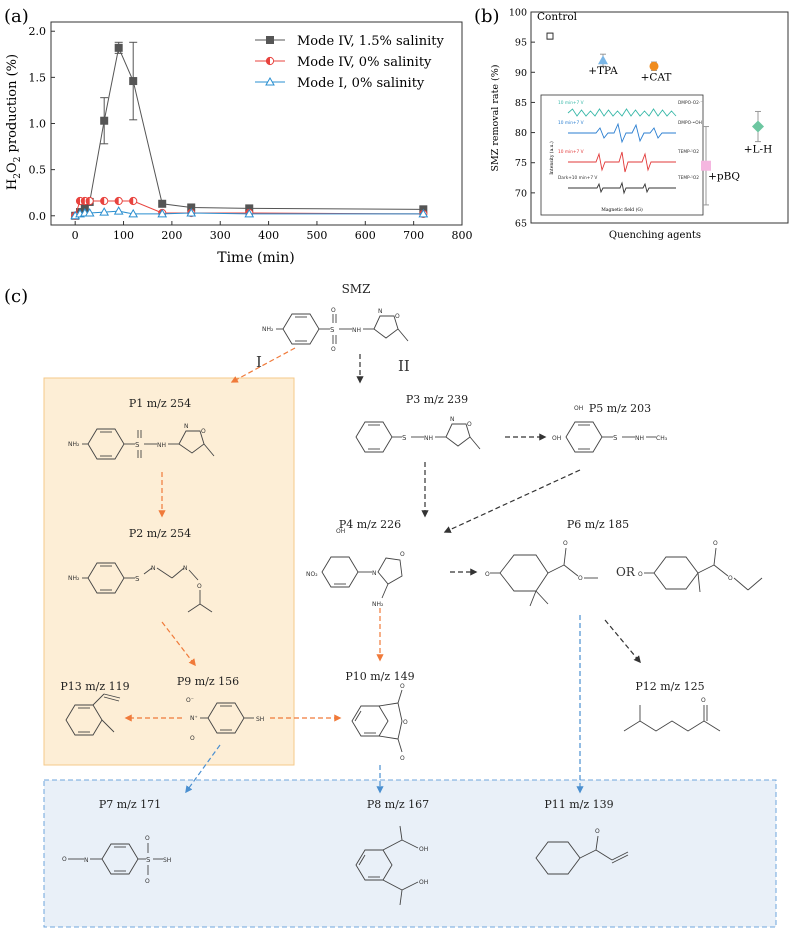 This screenshot has height=931, width=791. What do you see at coordinates (169, 571) in the screenshot?
I see `route-i-box` at bounding box center [169, 571].